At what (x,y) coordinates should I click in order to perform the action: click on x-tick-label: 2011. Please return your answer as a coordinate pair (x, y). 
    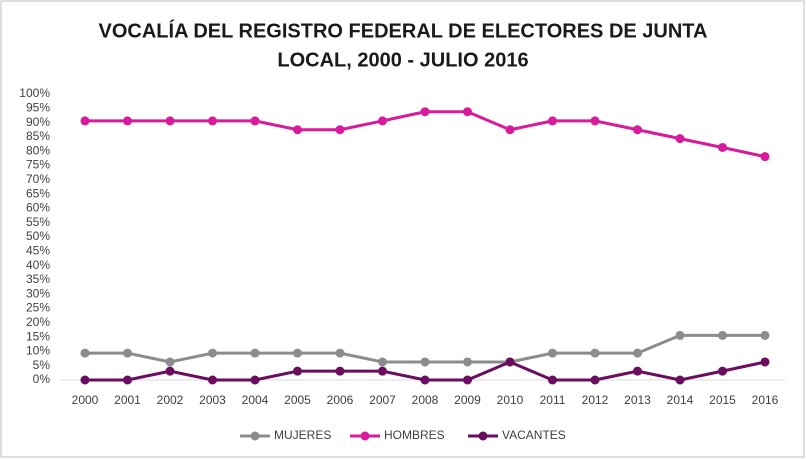
    Looking at the image, I should click on (553, 400).